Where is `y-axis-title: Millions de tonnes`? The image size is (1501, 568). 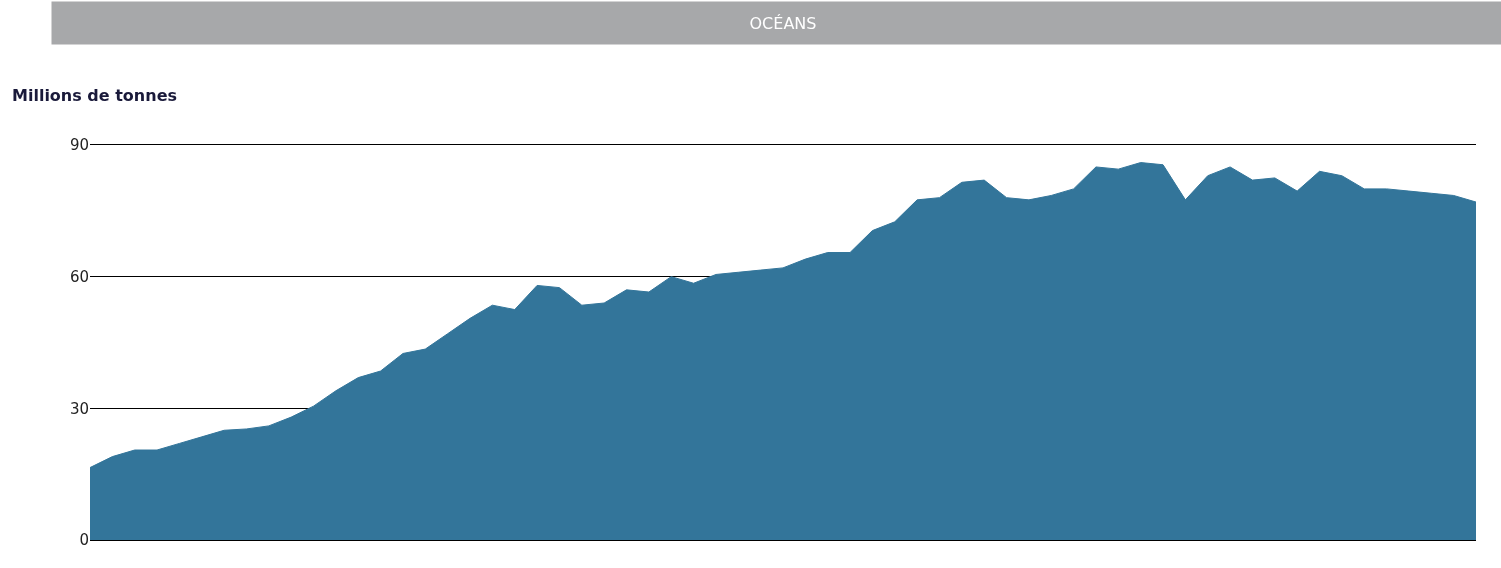 y-axis-title: Millions de tonnes is located at coordinates (95, 95).